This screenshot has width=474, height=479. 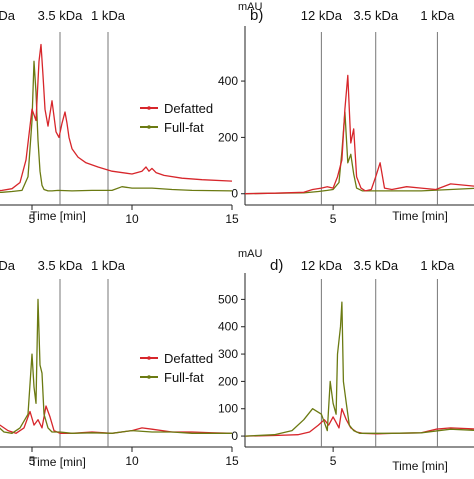 I want to click on x-tick-label-a-0: 5, so click(x=32, y=219).